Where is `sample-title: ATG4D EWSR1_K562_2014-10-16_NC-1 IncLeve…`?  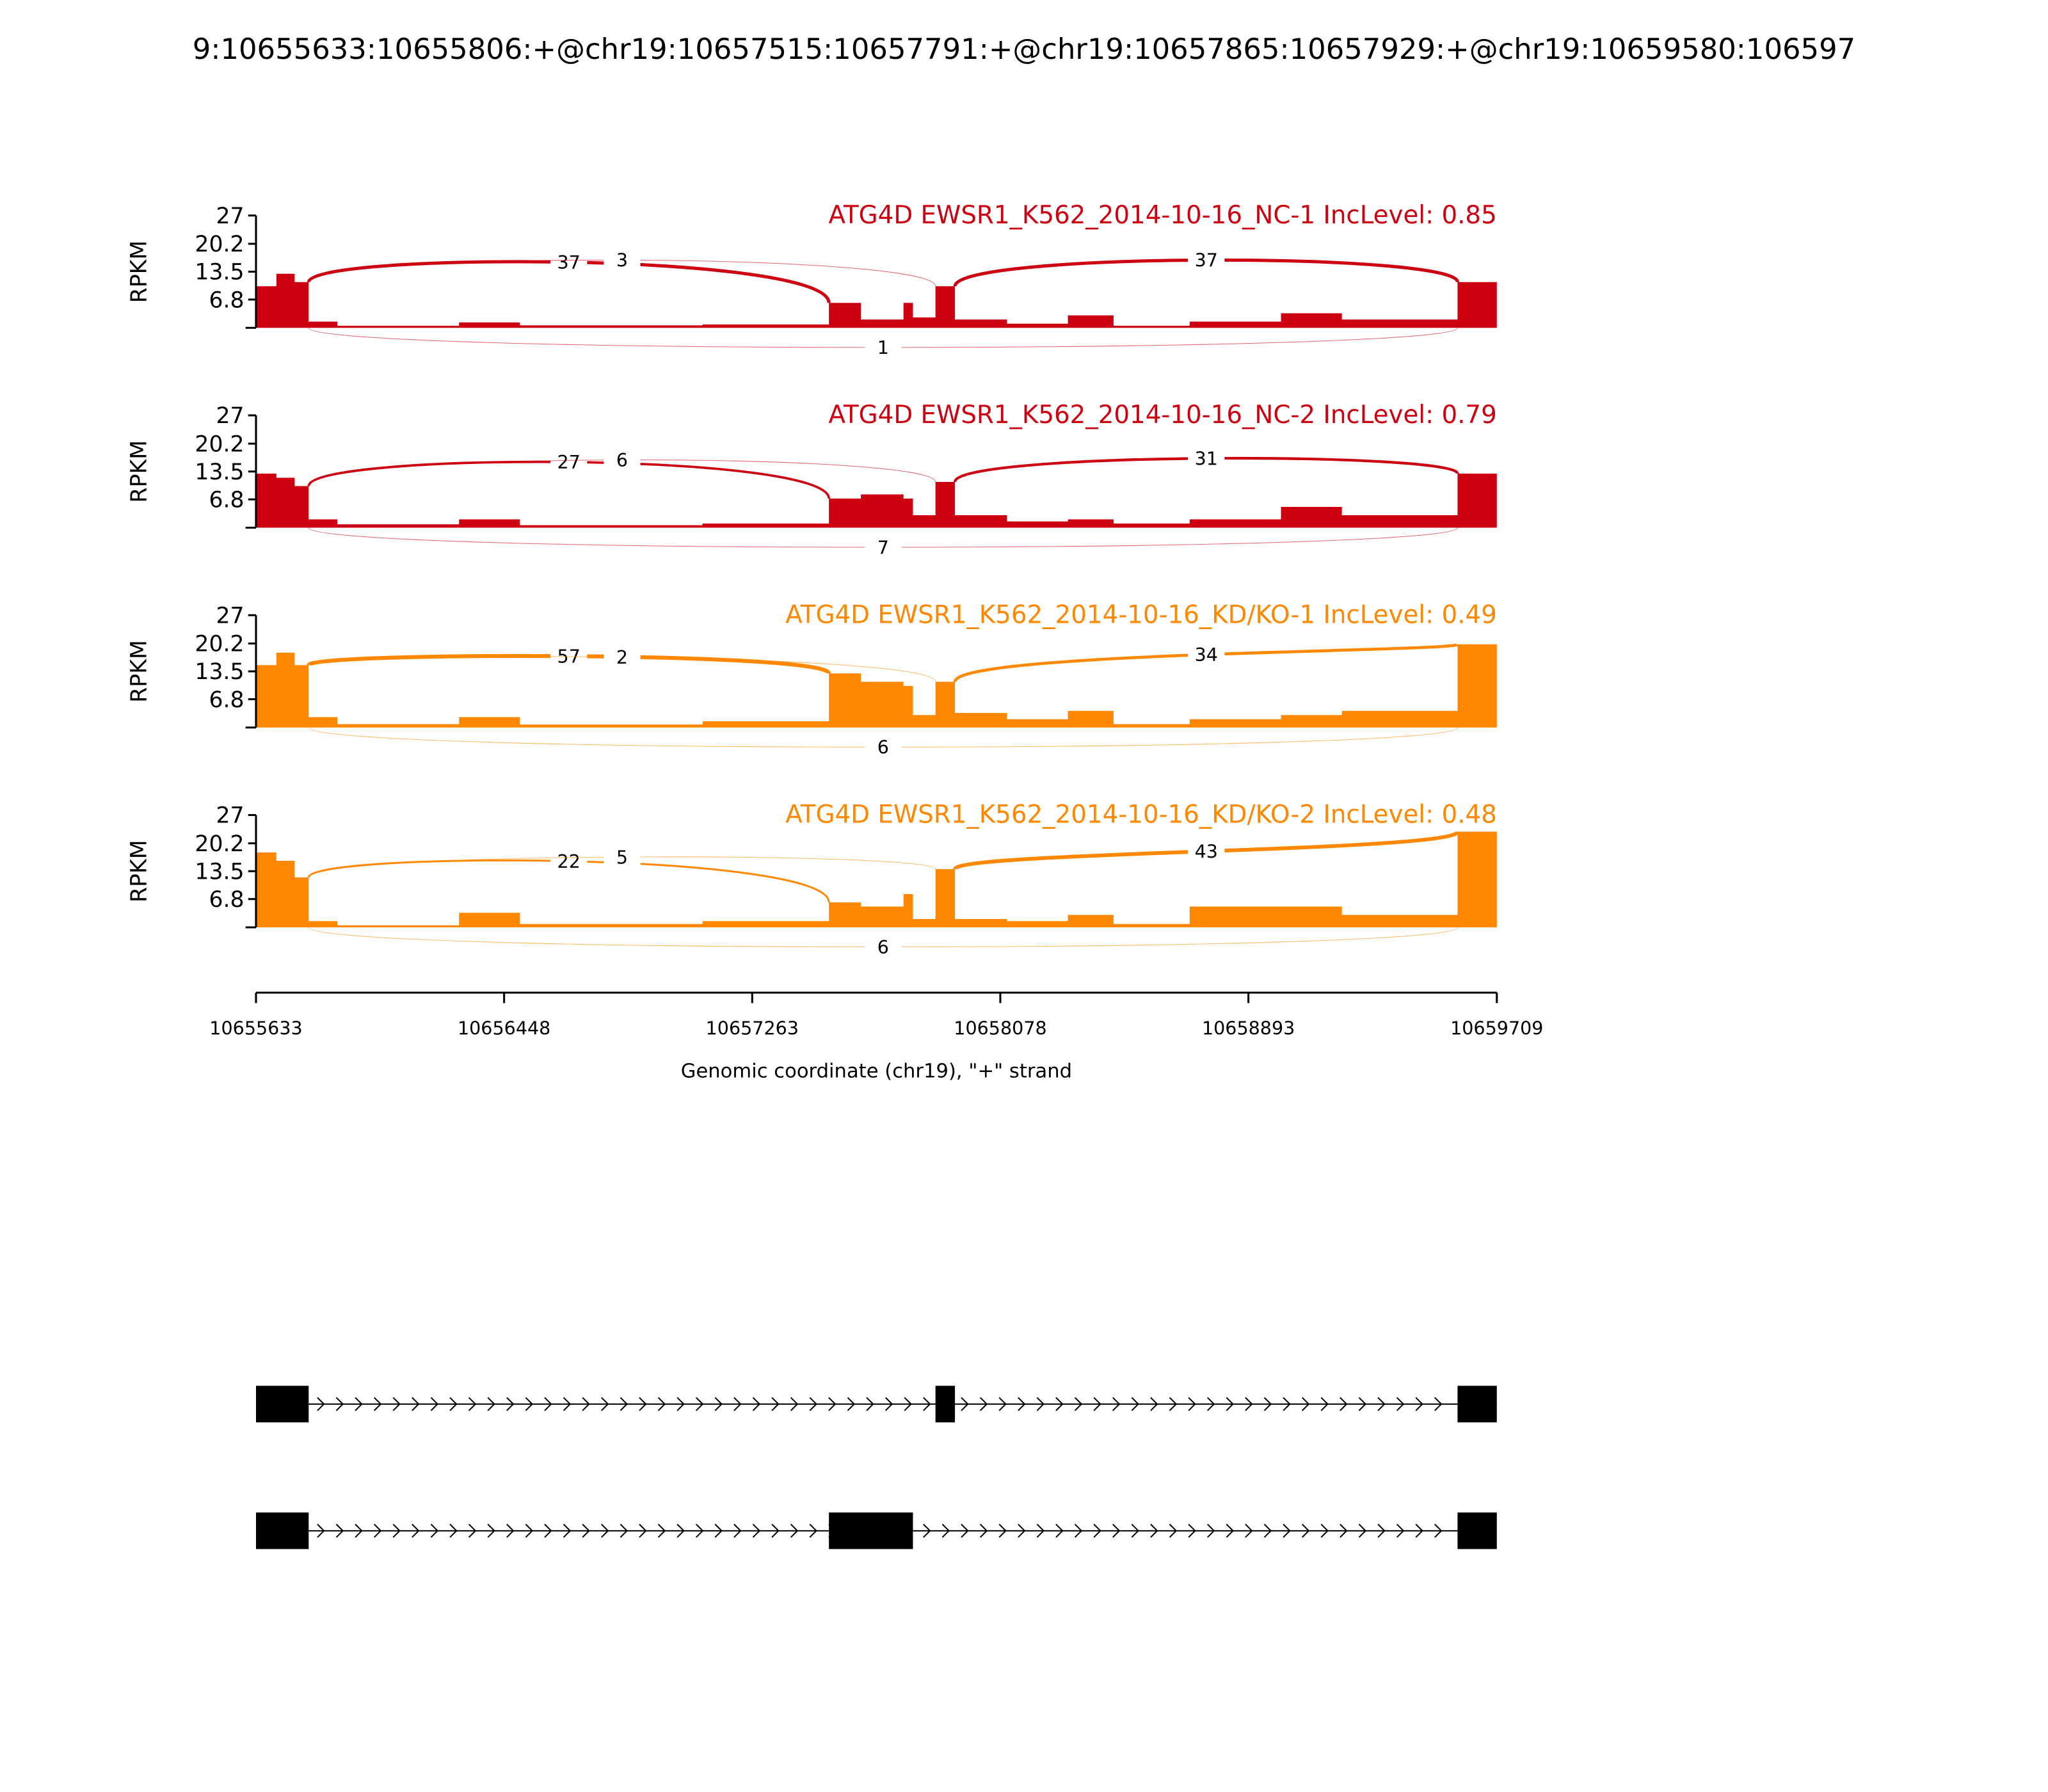 sample-title: ATG4D EWSR1_K562_2014-10-16_NC-1 IncLeve… is located at coordinates (1162, 215).